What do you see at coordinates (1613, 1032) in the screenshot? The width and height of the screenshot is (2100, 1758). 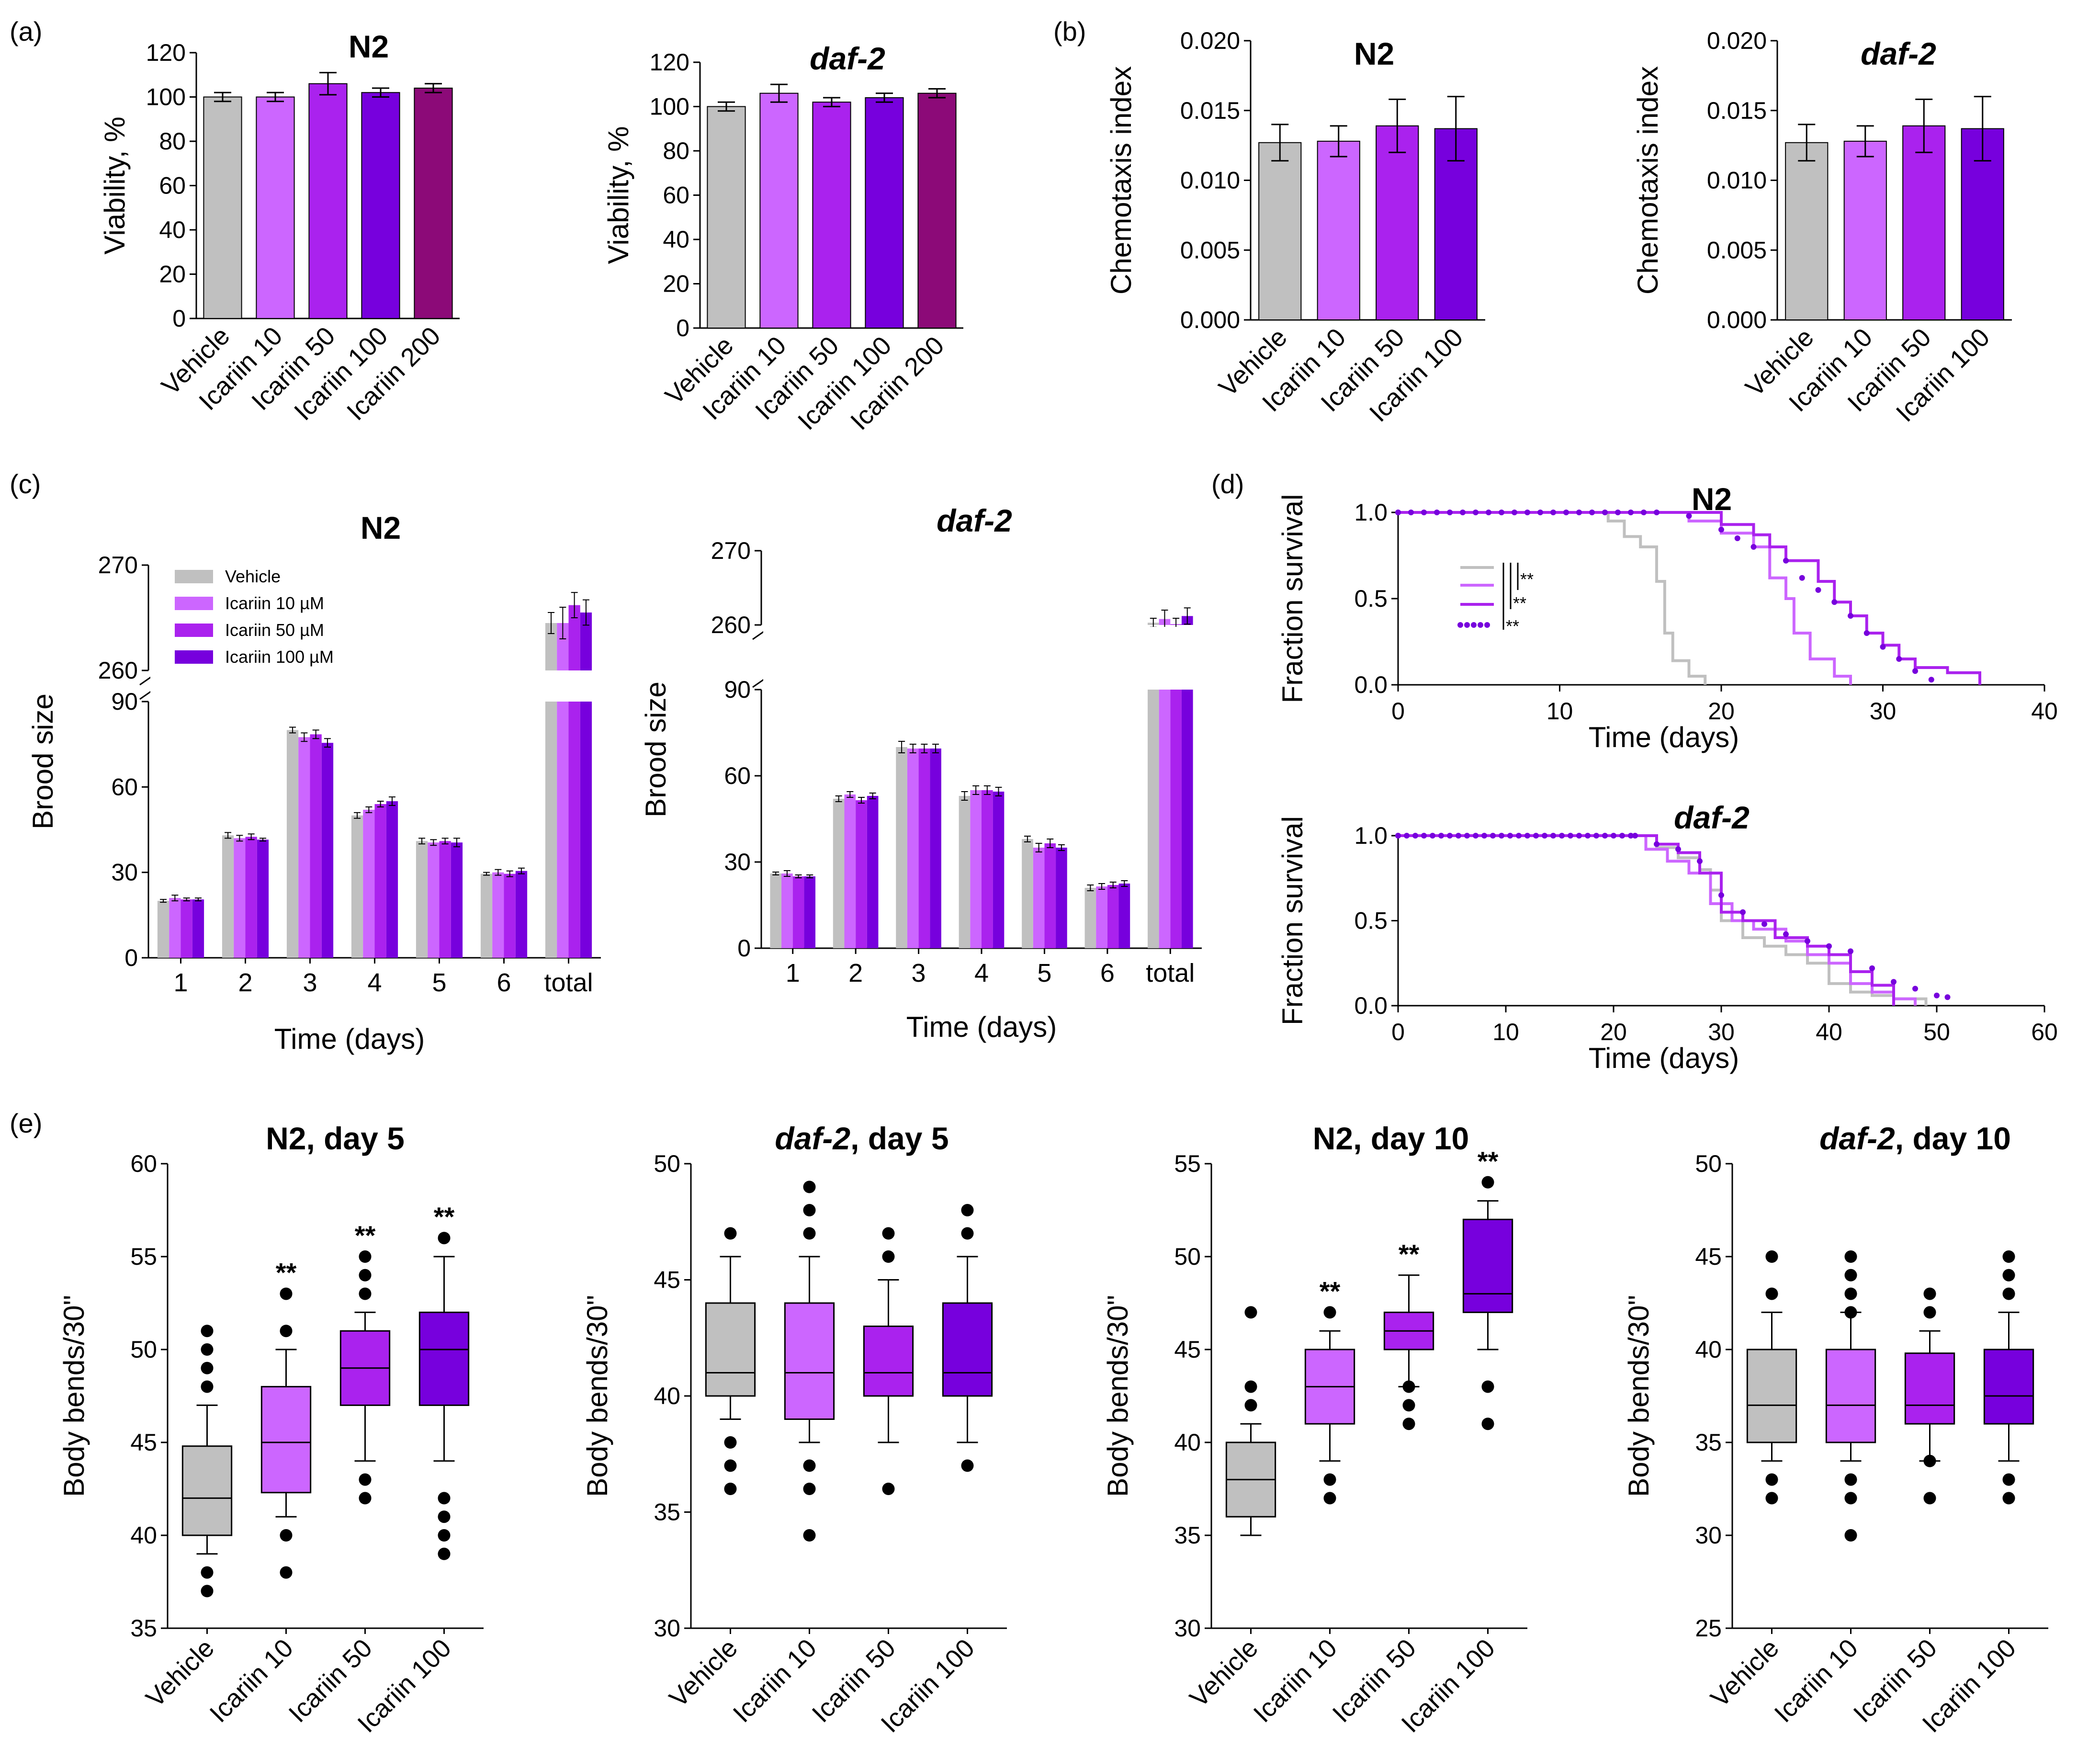 I see `x-tick-label: 20` at bounding box center [1613, 1032].